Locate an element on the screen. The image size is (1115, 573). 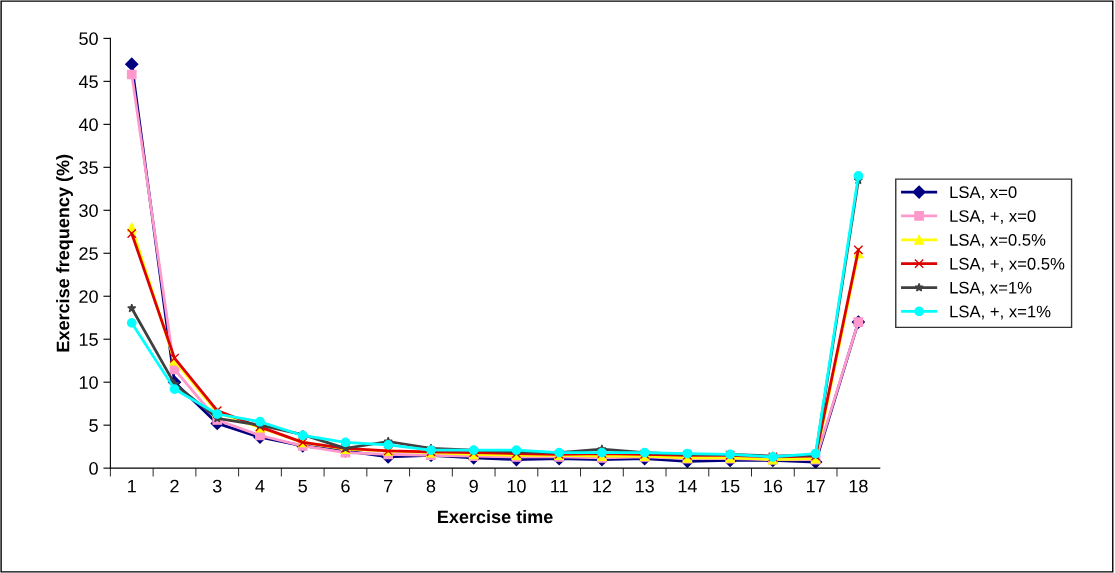
x-tick-label: 14 is located at coordinates (687, 486).